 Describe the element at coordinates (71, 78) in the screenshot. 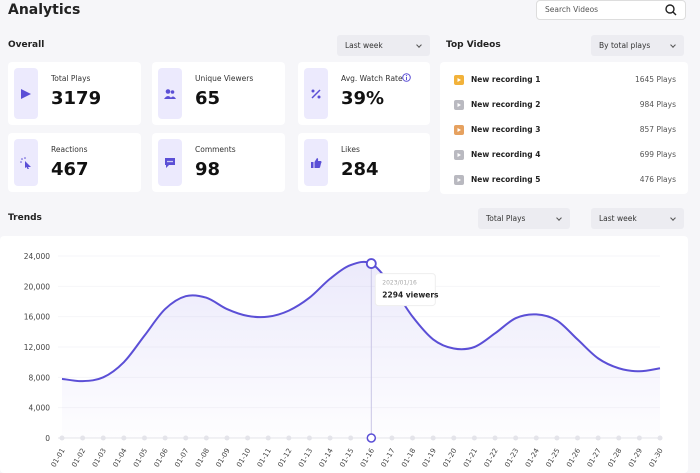

I see `stat-label: Total Plays` at that location.